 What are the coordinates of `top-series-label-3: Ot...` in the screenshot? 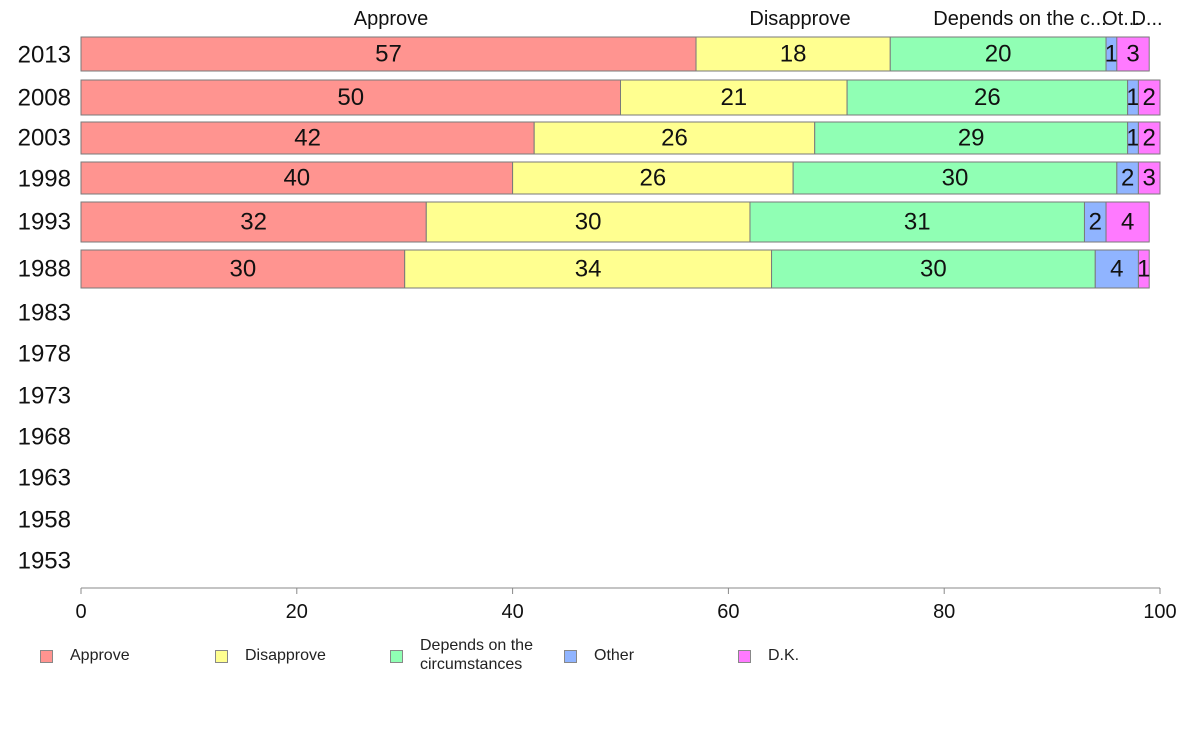 It's located at (1121, 19).